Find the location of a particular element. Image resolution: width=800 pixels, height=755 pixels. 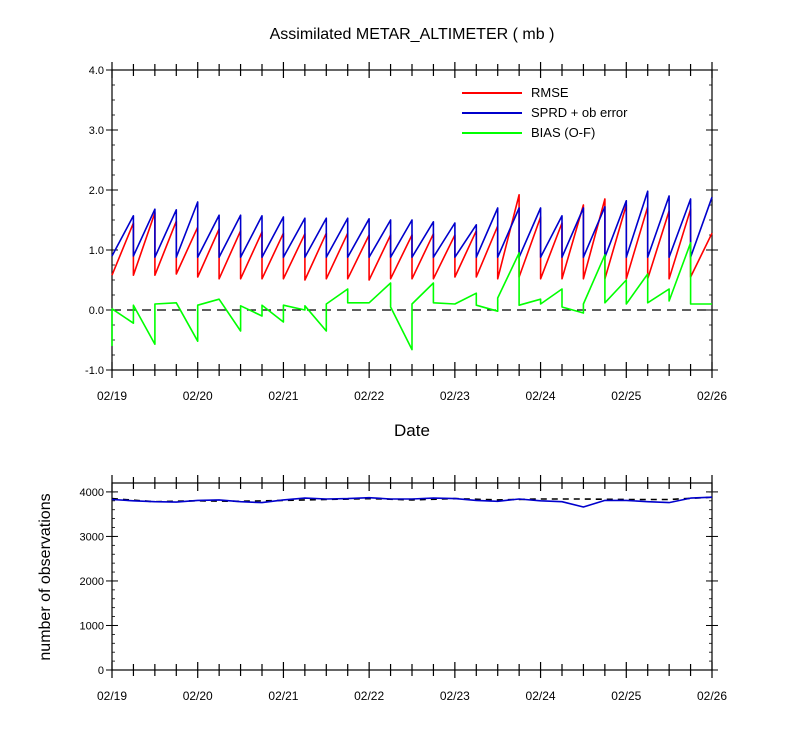

series-line-sprd-ob-error is located at coordinates (412, 224).